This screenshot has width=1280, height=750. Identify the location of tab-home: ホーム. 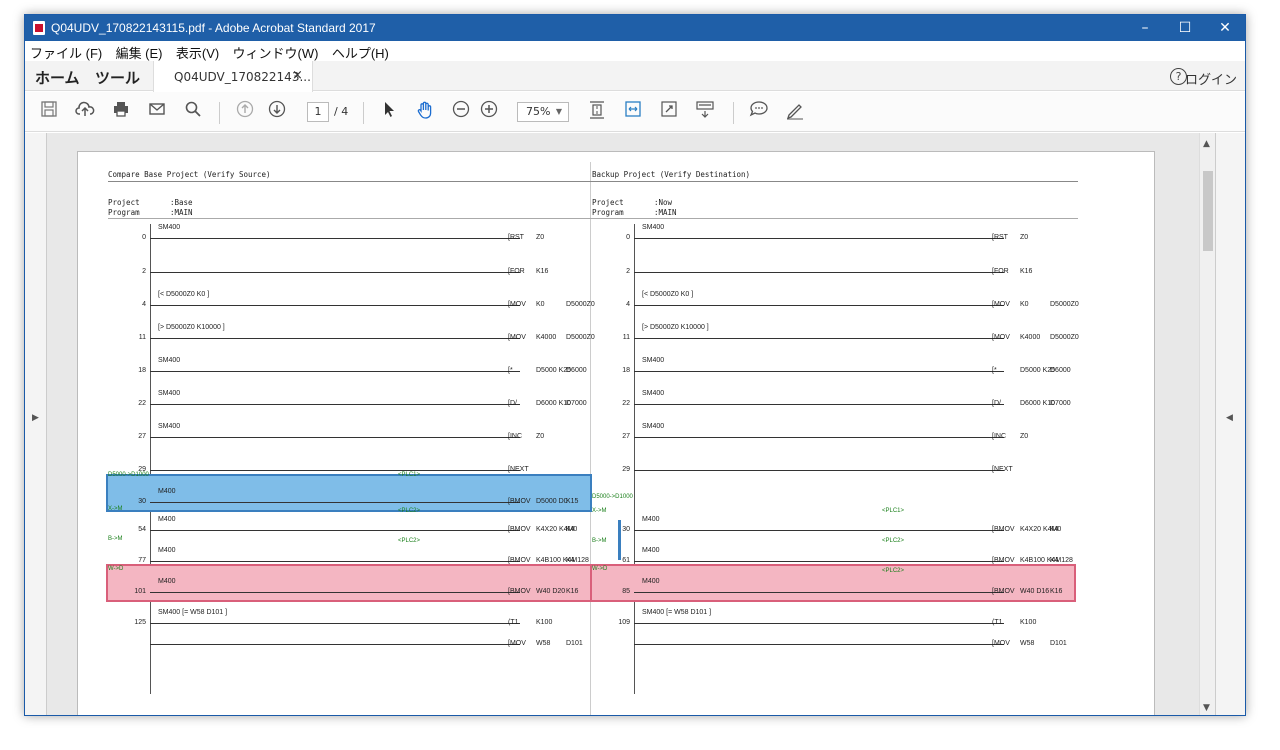
(57, 78).